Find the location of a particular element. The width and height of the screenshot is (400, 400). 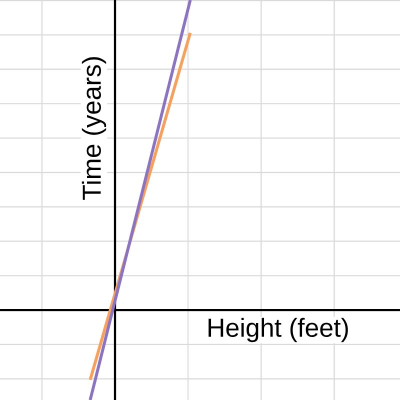

x-axis-title: Height (feet) is located at coordinates (278, 330).